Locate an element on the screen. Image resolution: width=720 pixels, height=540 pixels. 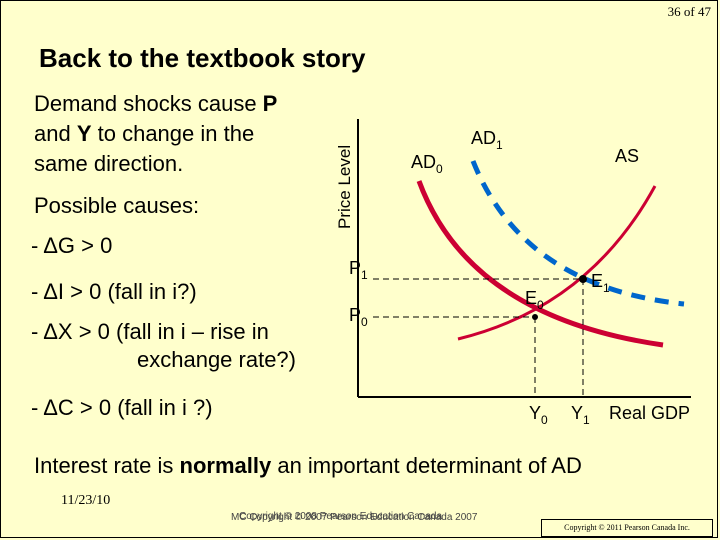
slide-title: Back to the textbook story is located at coordinates (202, 58).